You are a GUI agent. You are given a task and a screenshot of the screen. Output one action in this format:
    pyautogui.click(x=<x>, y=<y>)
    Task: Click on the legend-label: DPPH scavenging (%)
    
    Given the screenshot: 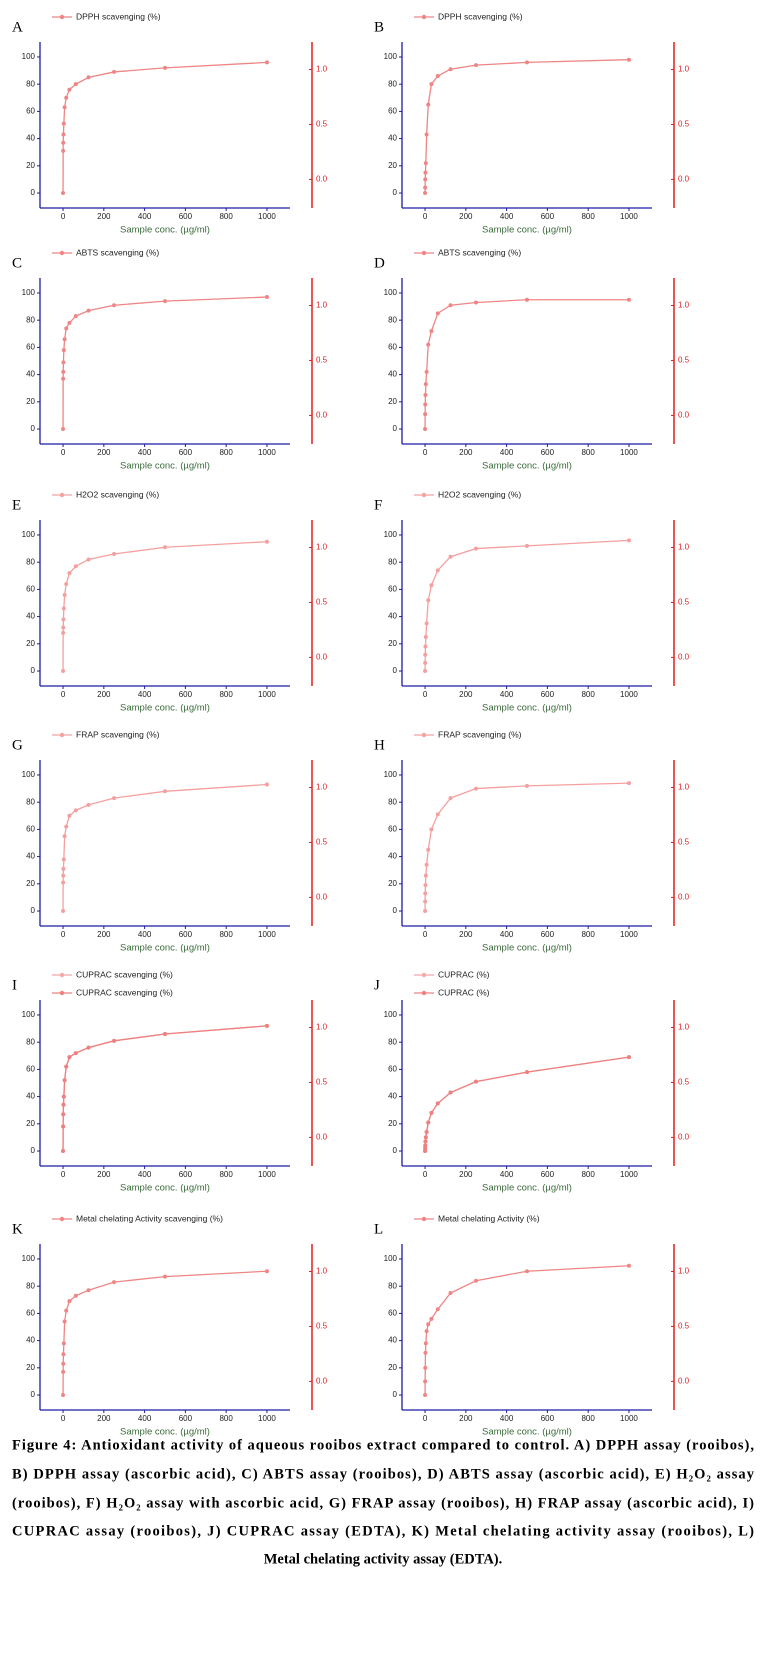 What is the action you would take?
    pyautogui.click(x=118, y=16)
    